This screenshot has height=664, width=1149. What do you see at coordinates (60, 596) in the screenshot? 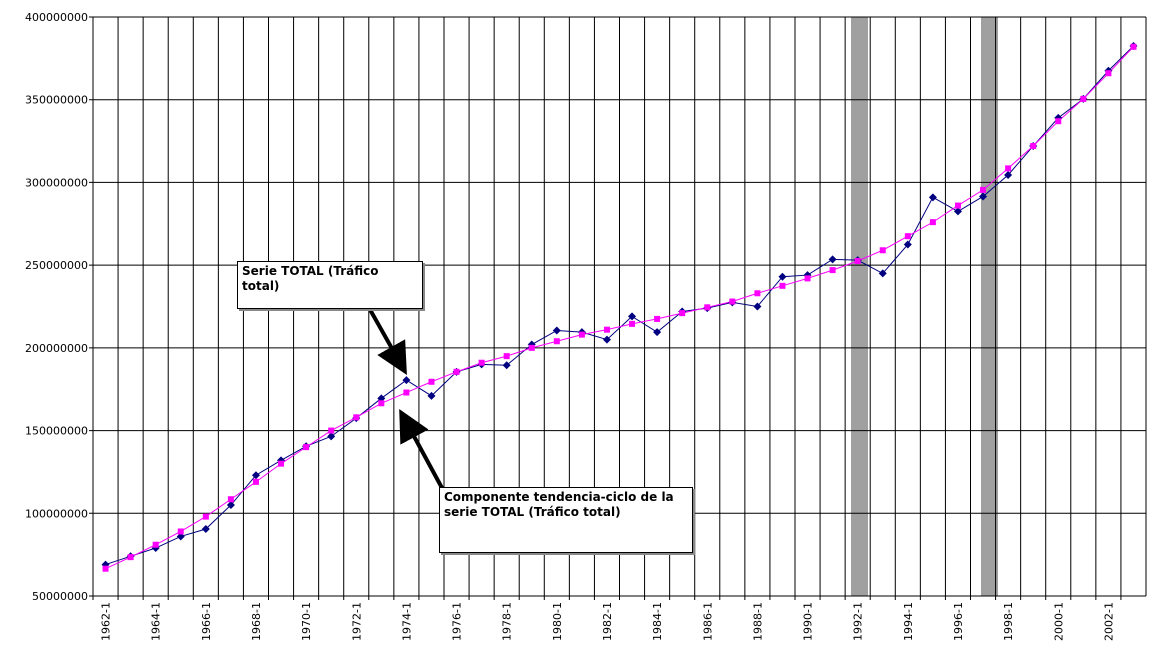
I see `y-tick-label: 50000000` at bounding box center [60, 596].